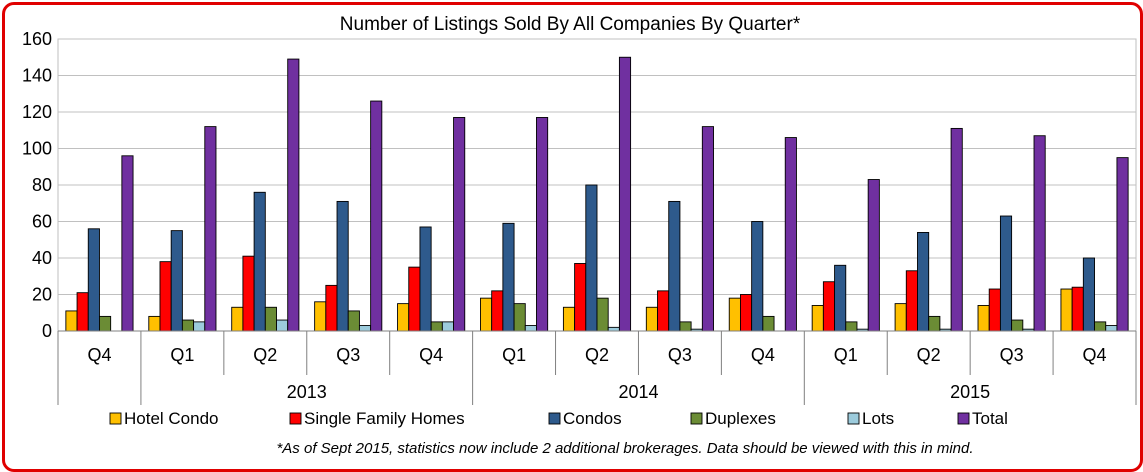 This screenshot has width=1143, height=472. Describe the element at coordinates (47, 331) in the screenshot. I see `y-tick-label: 0` at that location.